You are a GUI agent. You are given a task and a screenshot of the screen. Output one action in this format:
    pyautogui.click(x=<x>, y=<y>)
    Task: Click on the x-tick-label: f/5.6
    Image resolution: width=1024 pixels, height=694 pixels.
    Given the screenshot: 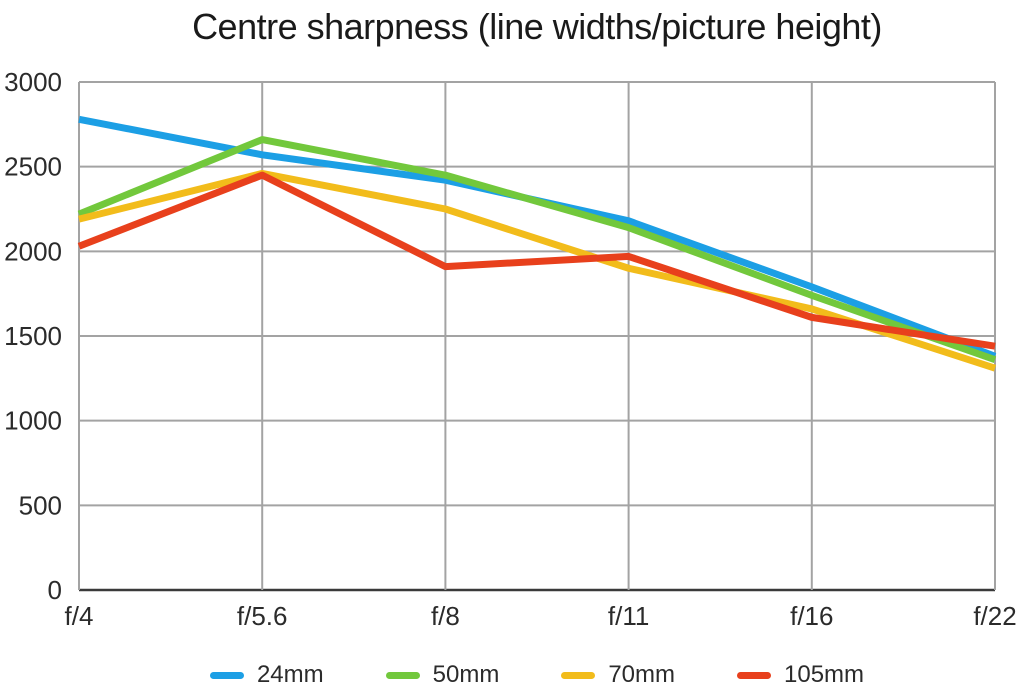 What is the action you would take?
    pyautogui.click(x=262, y=616)
    